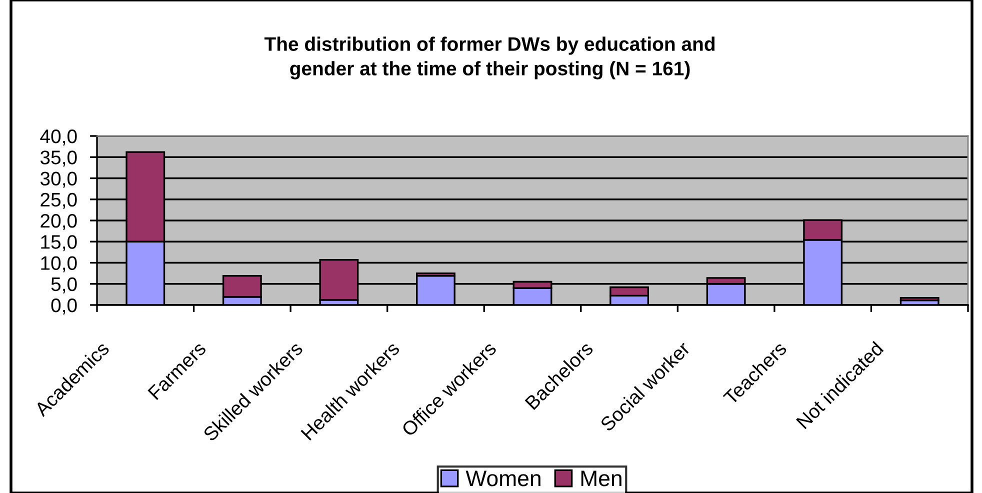  I want to click on legend-label: Men, so click(601, 478).